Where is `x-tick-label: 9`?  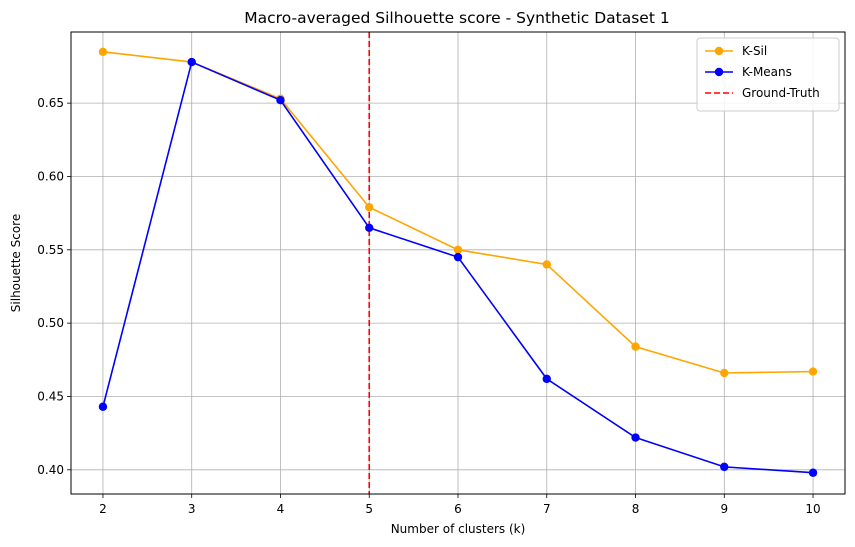 x-tick-label: 9 is located at coordinates (724, 509).